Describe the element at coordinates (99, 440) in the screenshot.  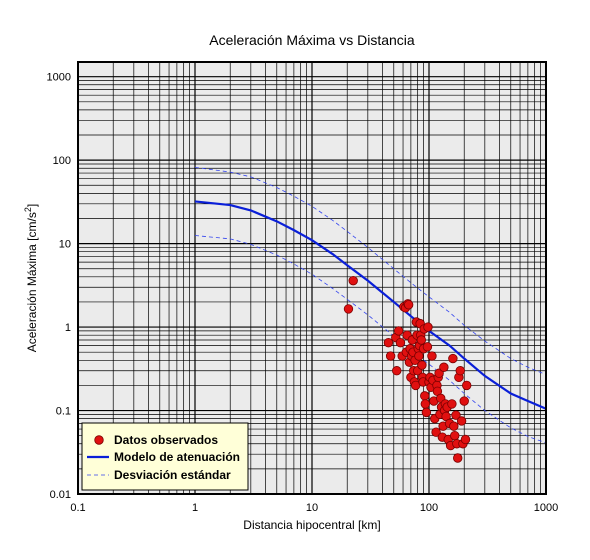
I see `legend-marker-datos-observados` at that location.